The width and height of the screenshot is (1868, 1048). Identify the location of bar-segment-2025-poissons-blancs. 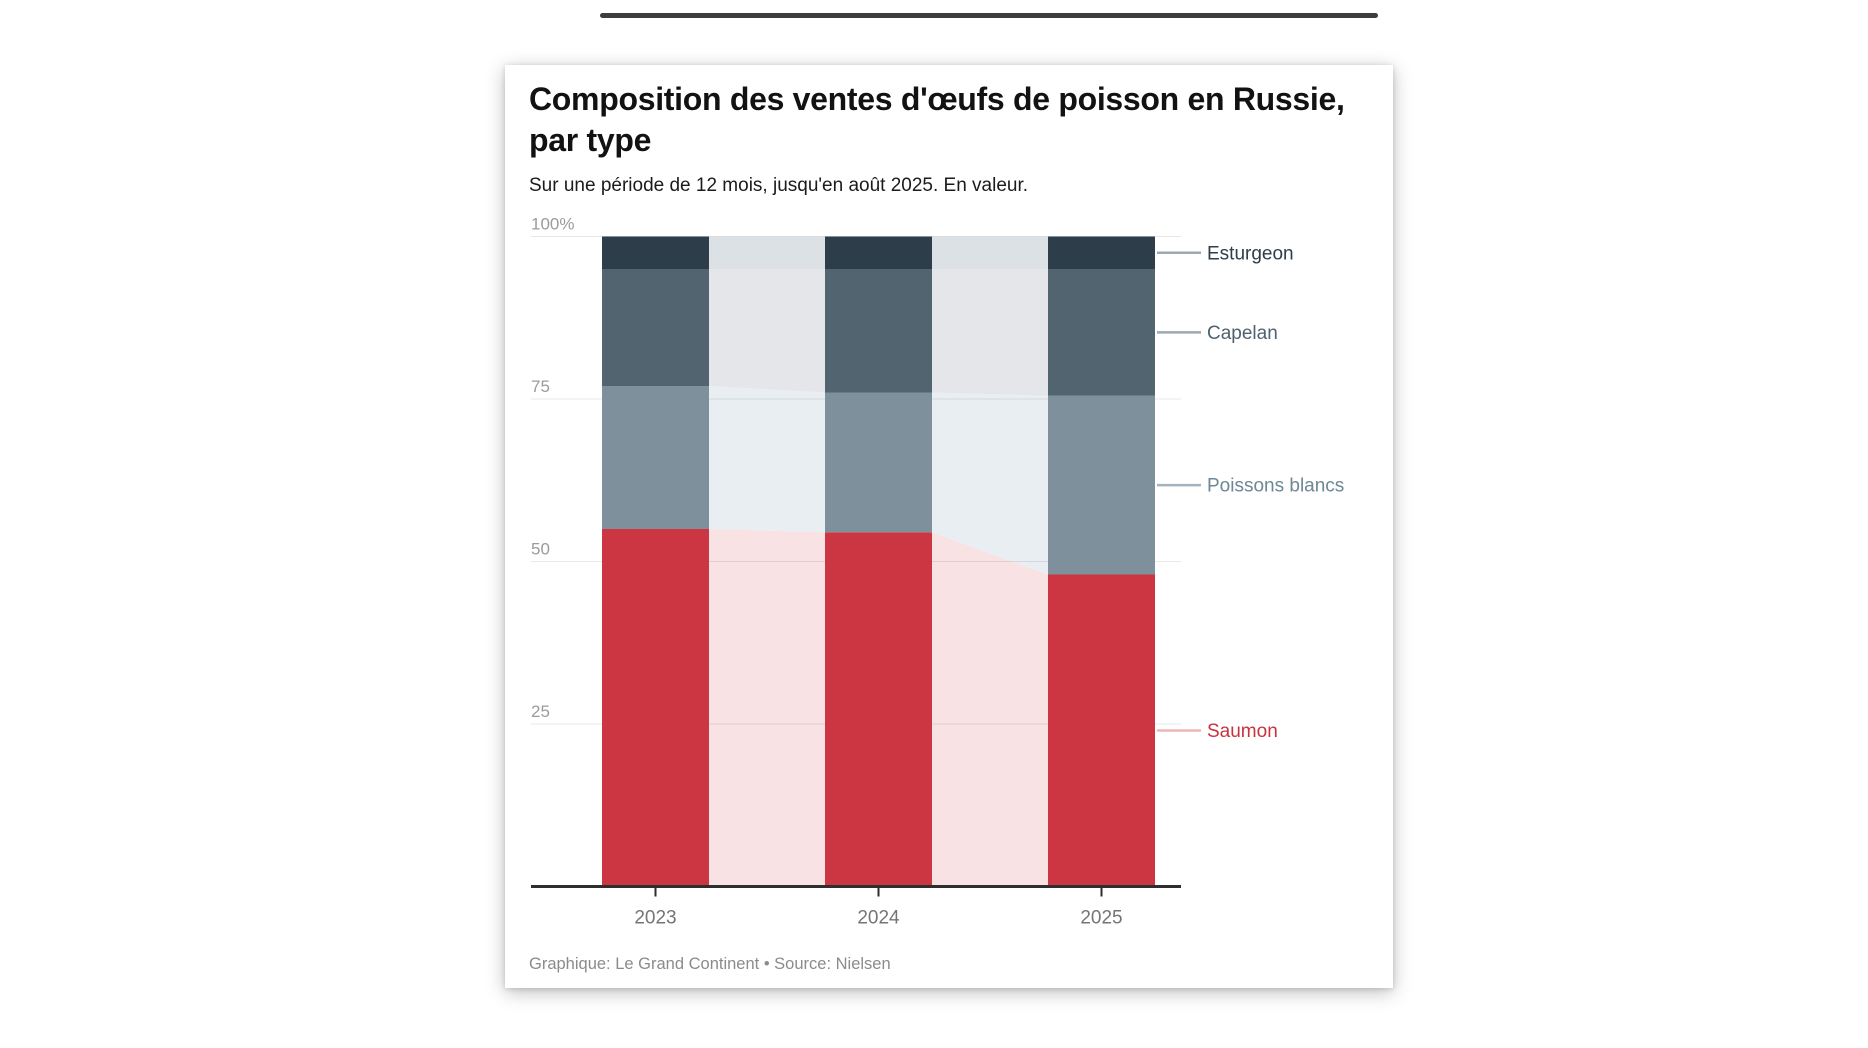
(1101, 485).